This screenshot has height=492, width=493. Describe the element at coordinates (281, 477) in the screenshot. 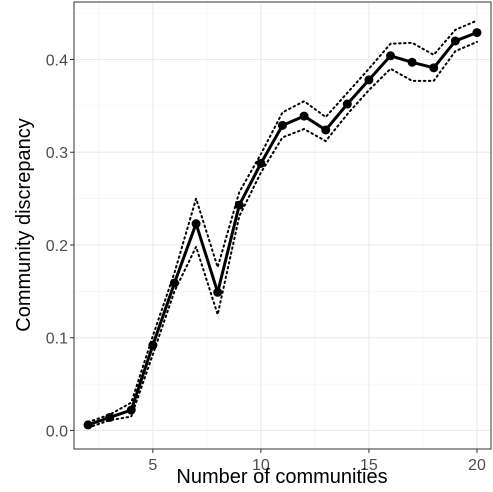

I see `x-axis-title: Number of communities` at that location.